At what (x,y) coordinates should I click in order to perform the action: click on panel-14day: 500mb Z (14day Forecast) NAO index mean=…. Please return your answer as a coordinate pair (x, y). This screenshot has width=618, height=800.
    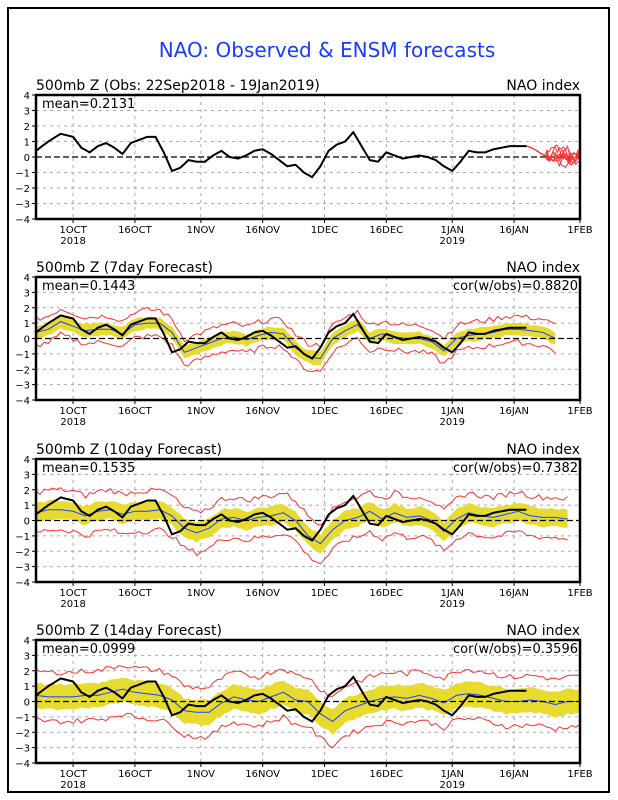
    Looking at the image, I should click on (308, 640).